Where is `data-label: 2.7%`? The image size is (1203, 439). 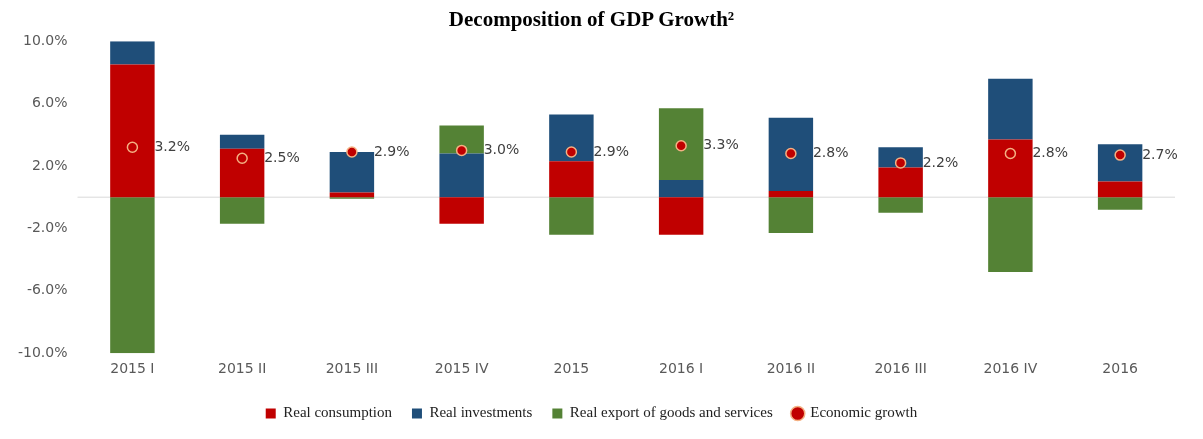 data-label: 2.7% is located at coordinates (1160, 153).